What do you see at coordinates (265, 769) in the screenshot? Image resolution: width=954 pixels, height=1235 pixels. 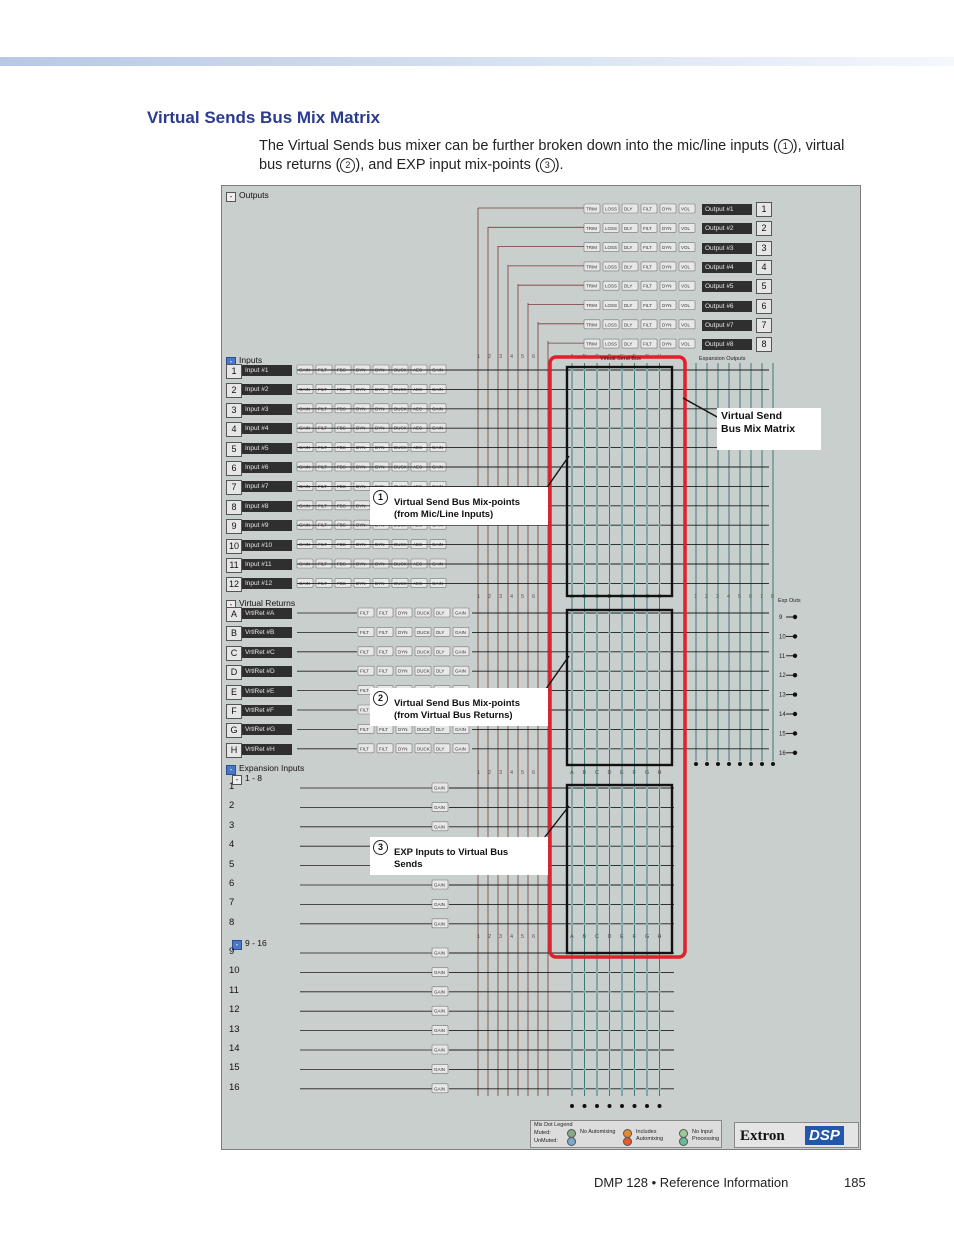 I see `expansion-inputs-section-label: - Expansion Inputs` at bounding box center [265, 769].